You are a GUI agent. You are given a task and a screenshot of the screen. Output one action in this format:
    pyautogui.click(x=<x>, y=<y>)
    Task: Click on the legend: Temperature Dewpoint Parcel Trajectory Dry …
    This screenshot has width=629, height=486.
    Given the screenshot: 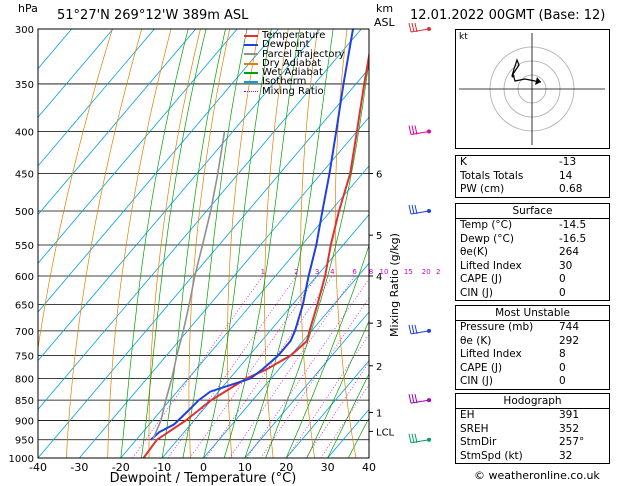 What is the action you would take?
    pyautogui.click(x=294, y=63)
    